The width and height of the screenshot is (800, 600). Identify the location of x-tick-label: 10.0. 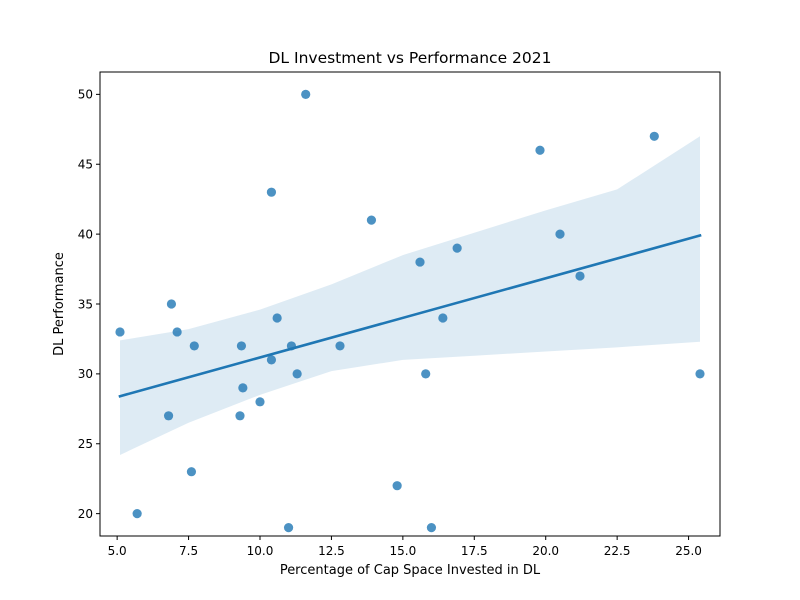
(260, 551).